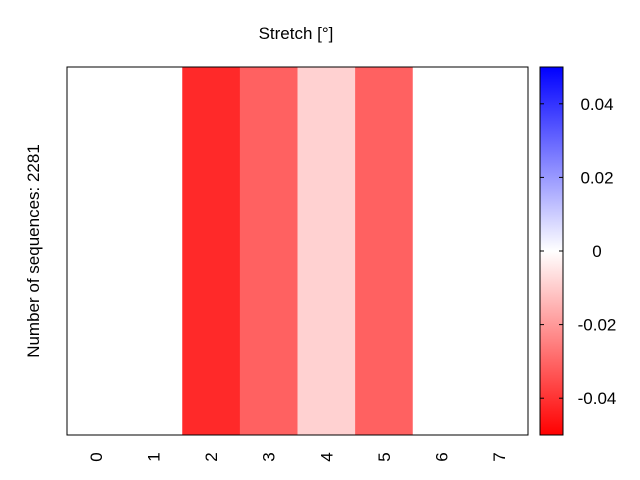 The height and width of the screenshot is (480, 640). What do you see at coordinates (442, 456) in the screenshot?
I see `x-tick-label: 6` at bounding box center [442, 456].